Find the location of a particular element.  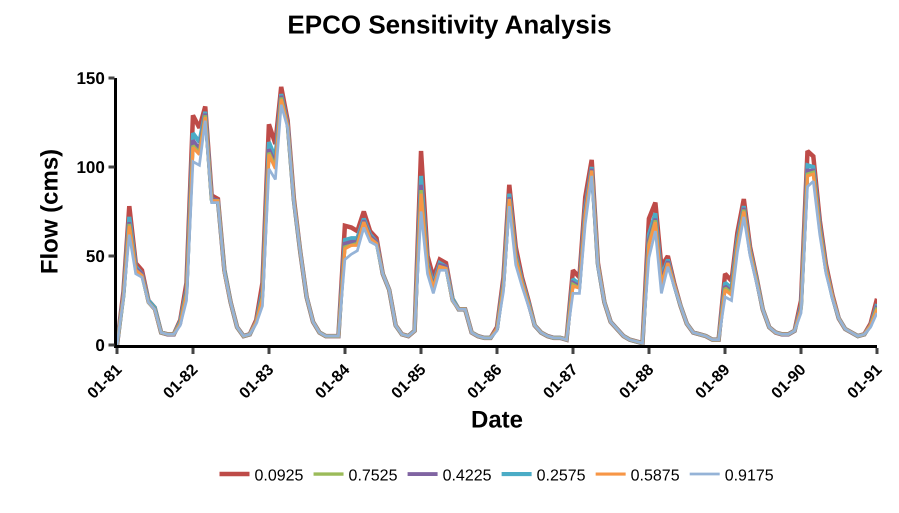

legend-label: 0.0925 is located at coordinates (279, 475).